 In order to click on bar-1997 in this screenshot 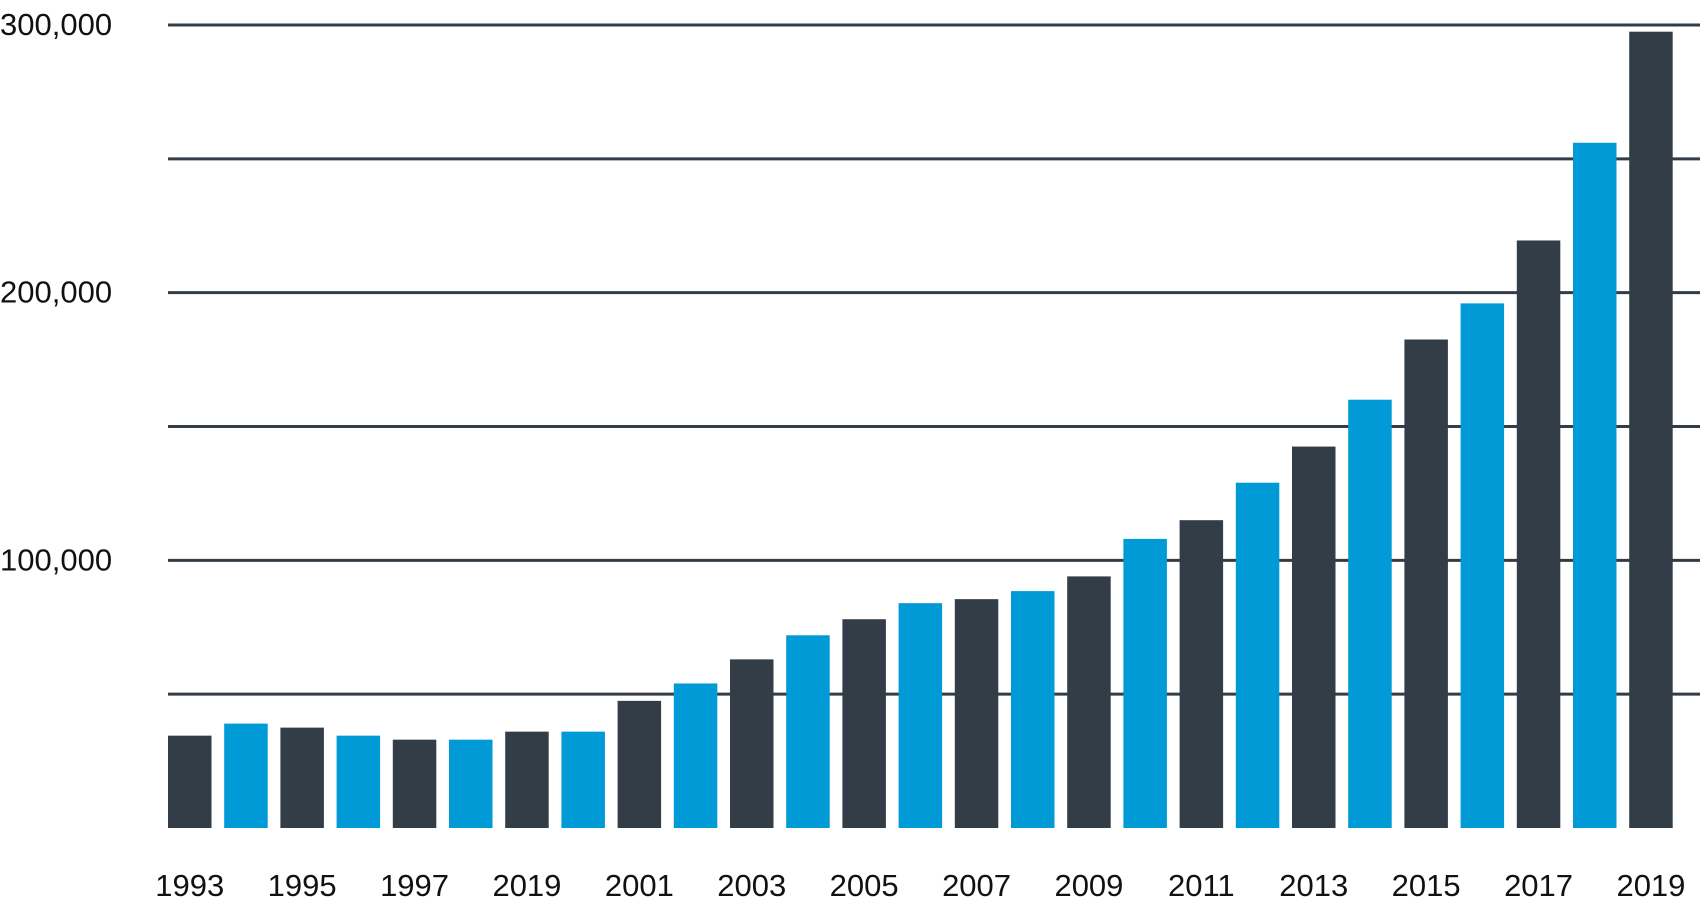, I will do `click(414, 783)`.